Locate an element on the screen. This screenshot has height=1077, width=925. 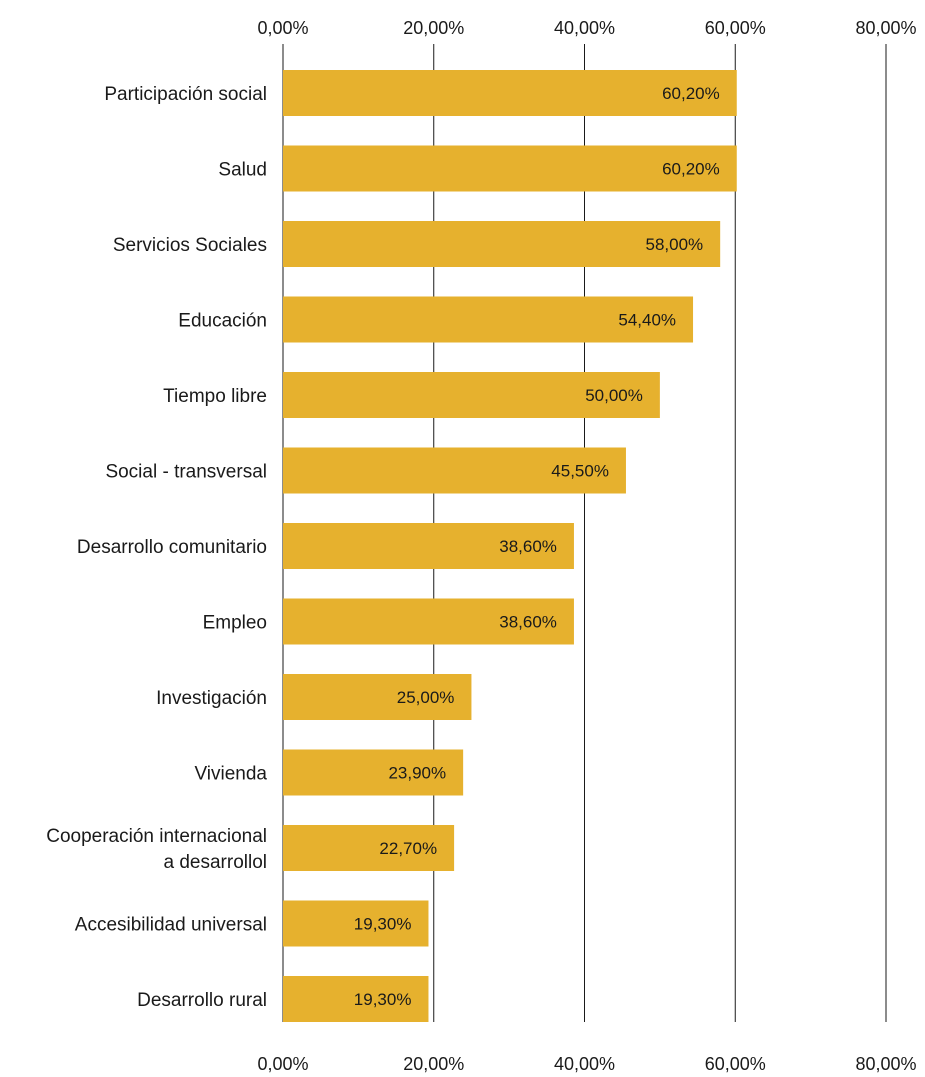
category-label: Desarrollo rural is located at coordinates (202, 1000).